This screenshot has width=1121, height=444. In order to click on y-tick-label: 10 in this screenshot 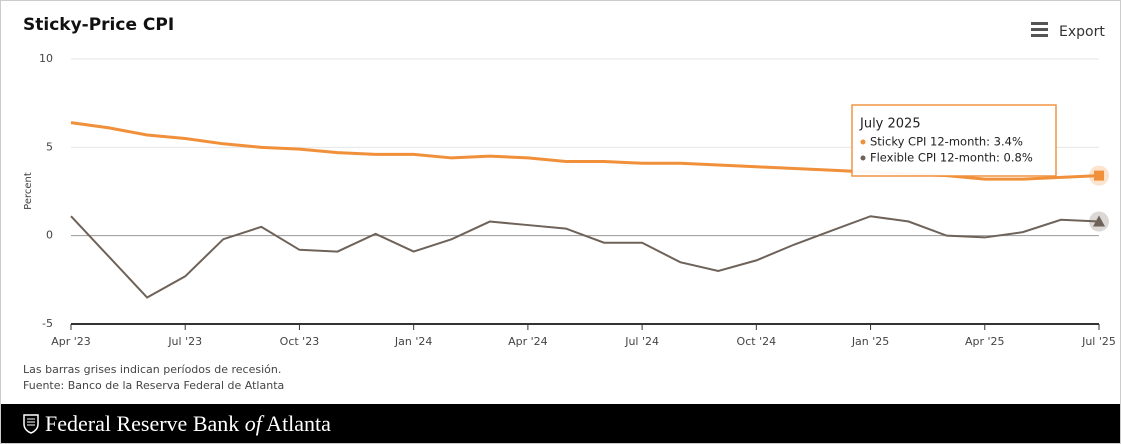, I will do `click(46, 58)`.